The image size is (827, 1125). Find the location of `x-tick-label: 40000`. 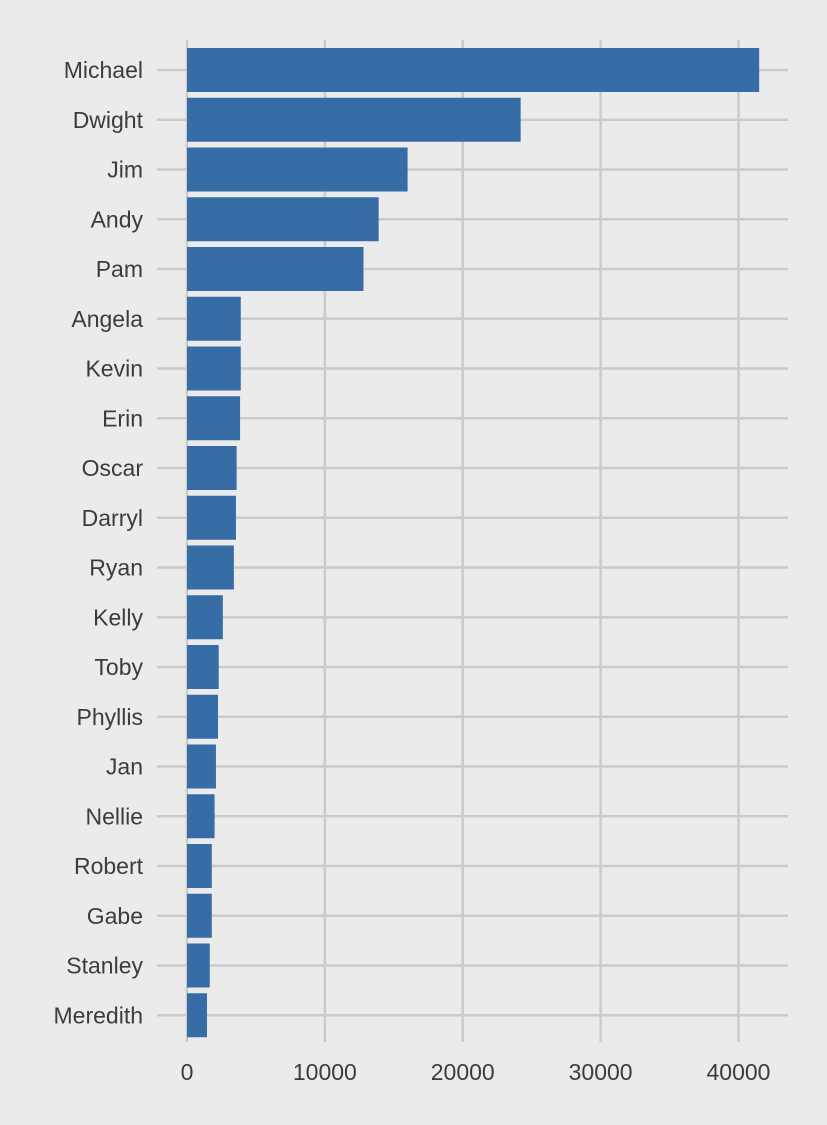

x-tick-label: 40000 is located at coordinates (739, 1072).